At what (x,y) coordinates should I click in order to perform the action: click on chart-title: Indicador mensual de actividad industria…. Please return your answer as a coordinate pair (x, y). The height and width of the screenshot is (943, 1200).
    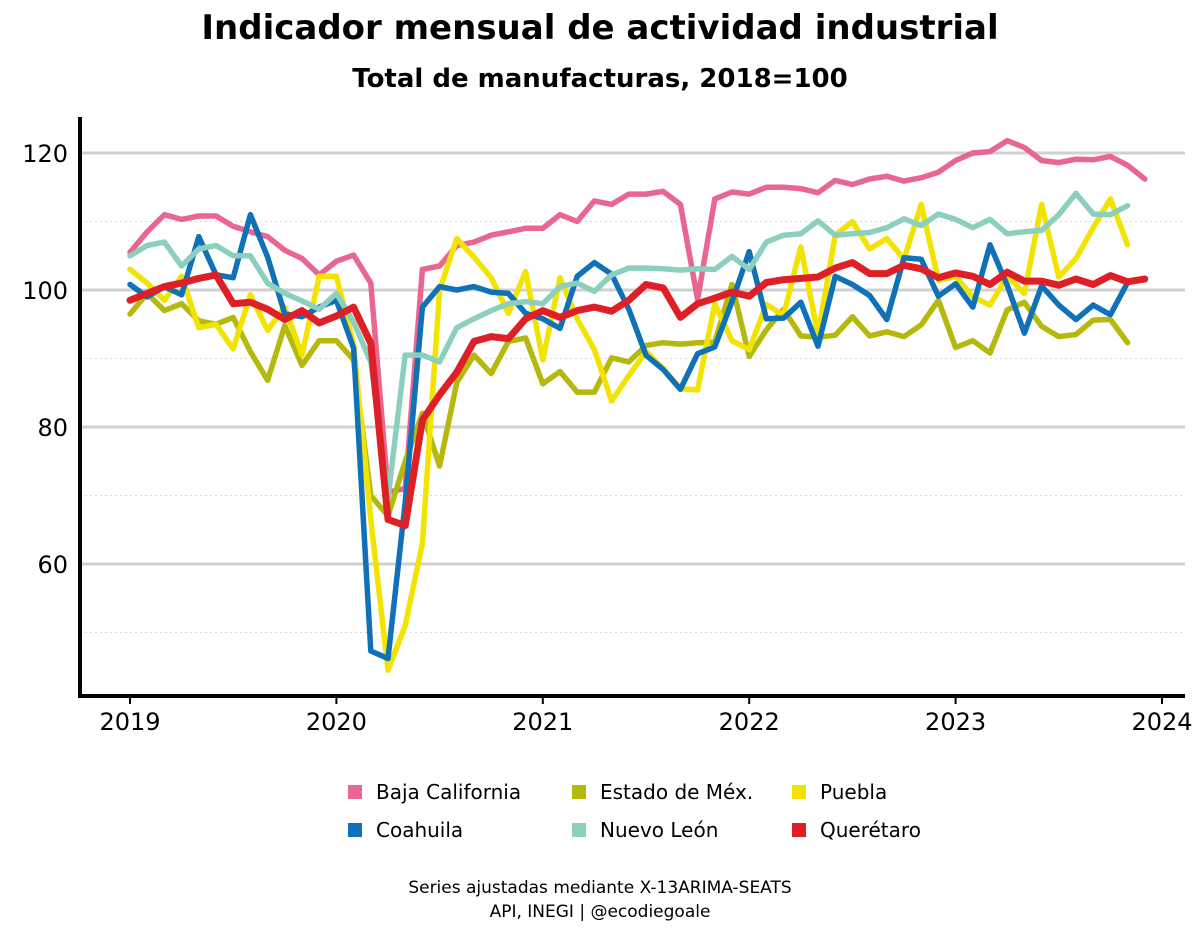
    Looking at the image, I should click on (600, 28).